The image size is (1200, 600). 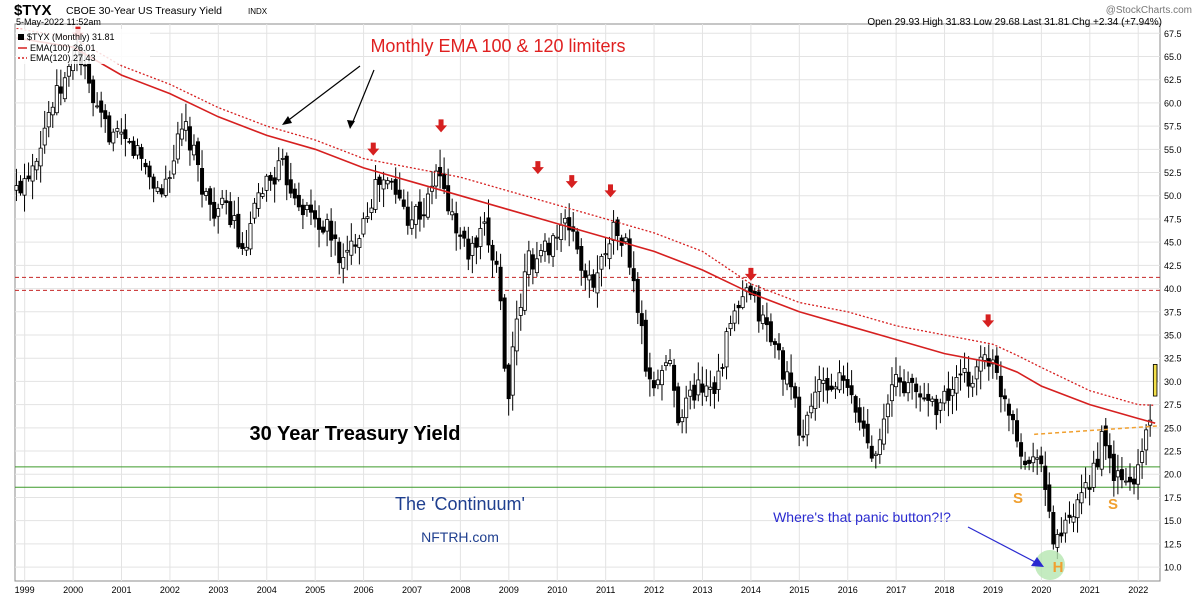 I want to click on site-label: NFTRH.com, so click(x=460, y=537).